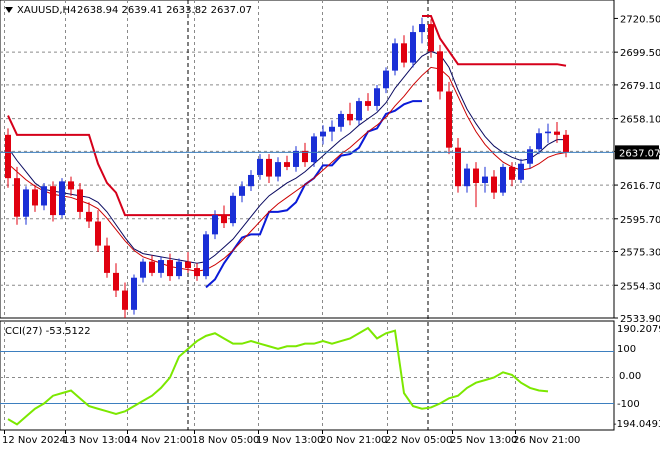 The image size is (660, 450). What do you see at coordinates (640, 86) in the screenshot?
I see `price-tick-label: 2679.10` at bounding box center [640, 86].